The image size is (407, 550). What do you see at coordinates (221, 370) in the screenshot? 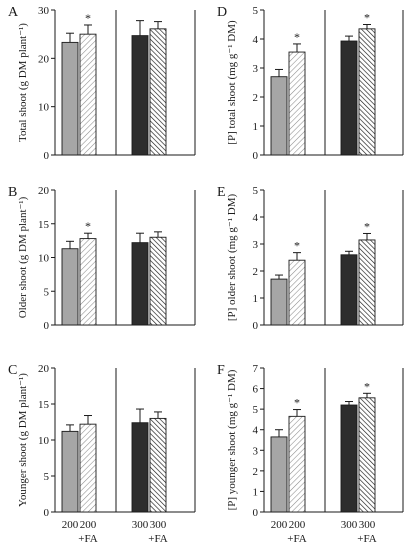
I see `panel-letter: F` at bounding box center [221, 370].